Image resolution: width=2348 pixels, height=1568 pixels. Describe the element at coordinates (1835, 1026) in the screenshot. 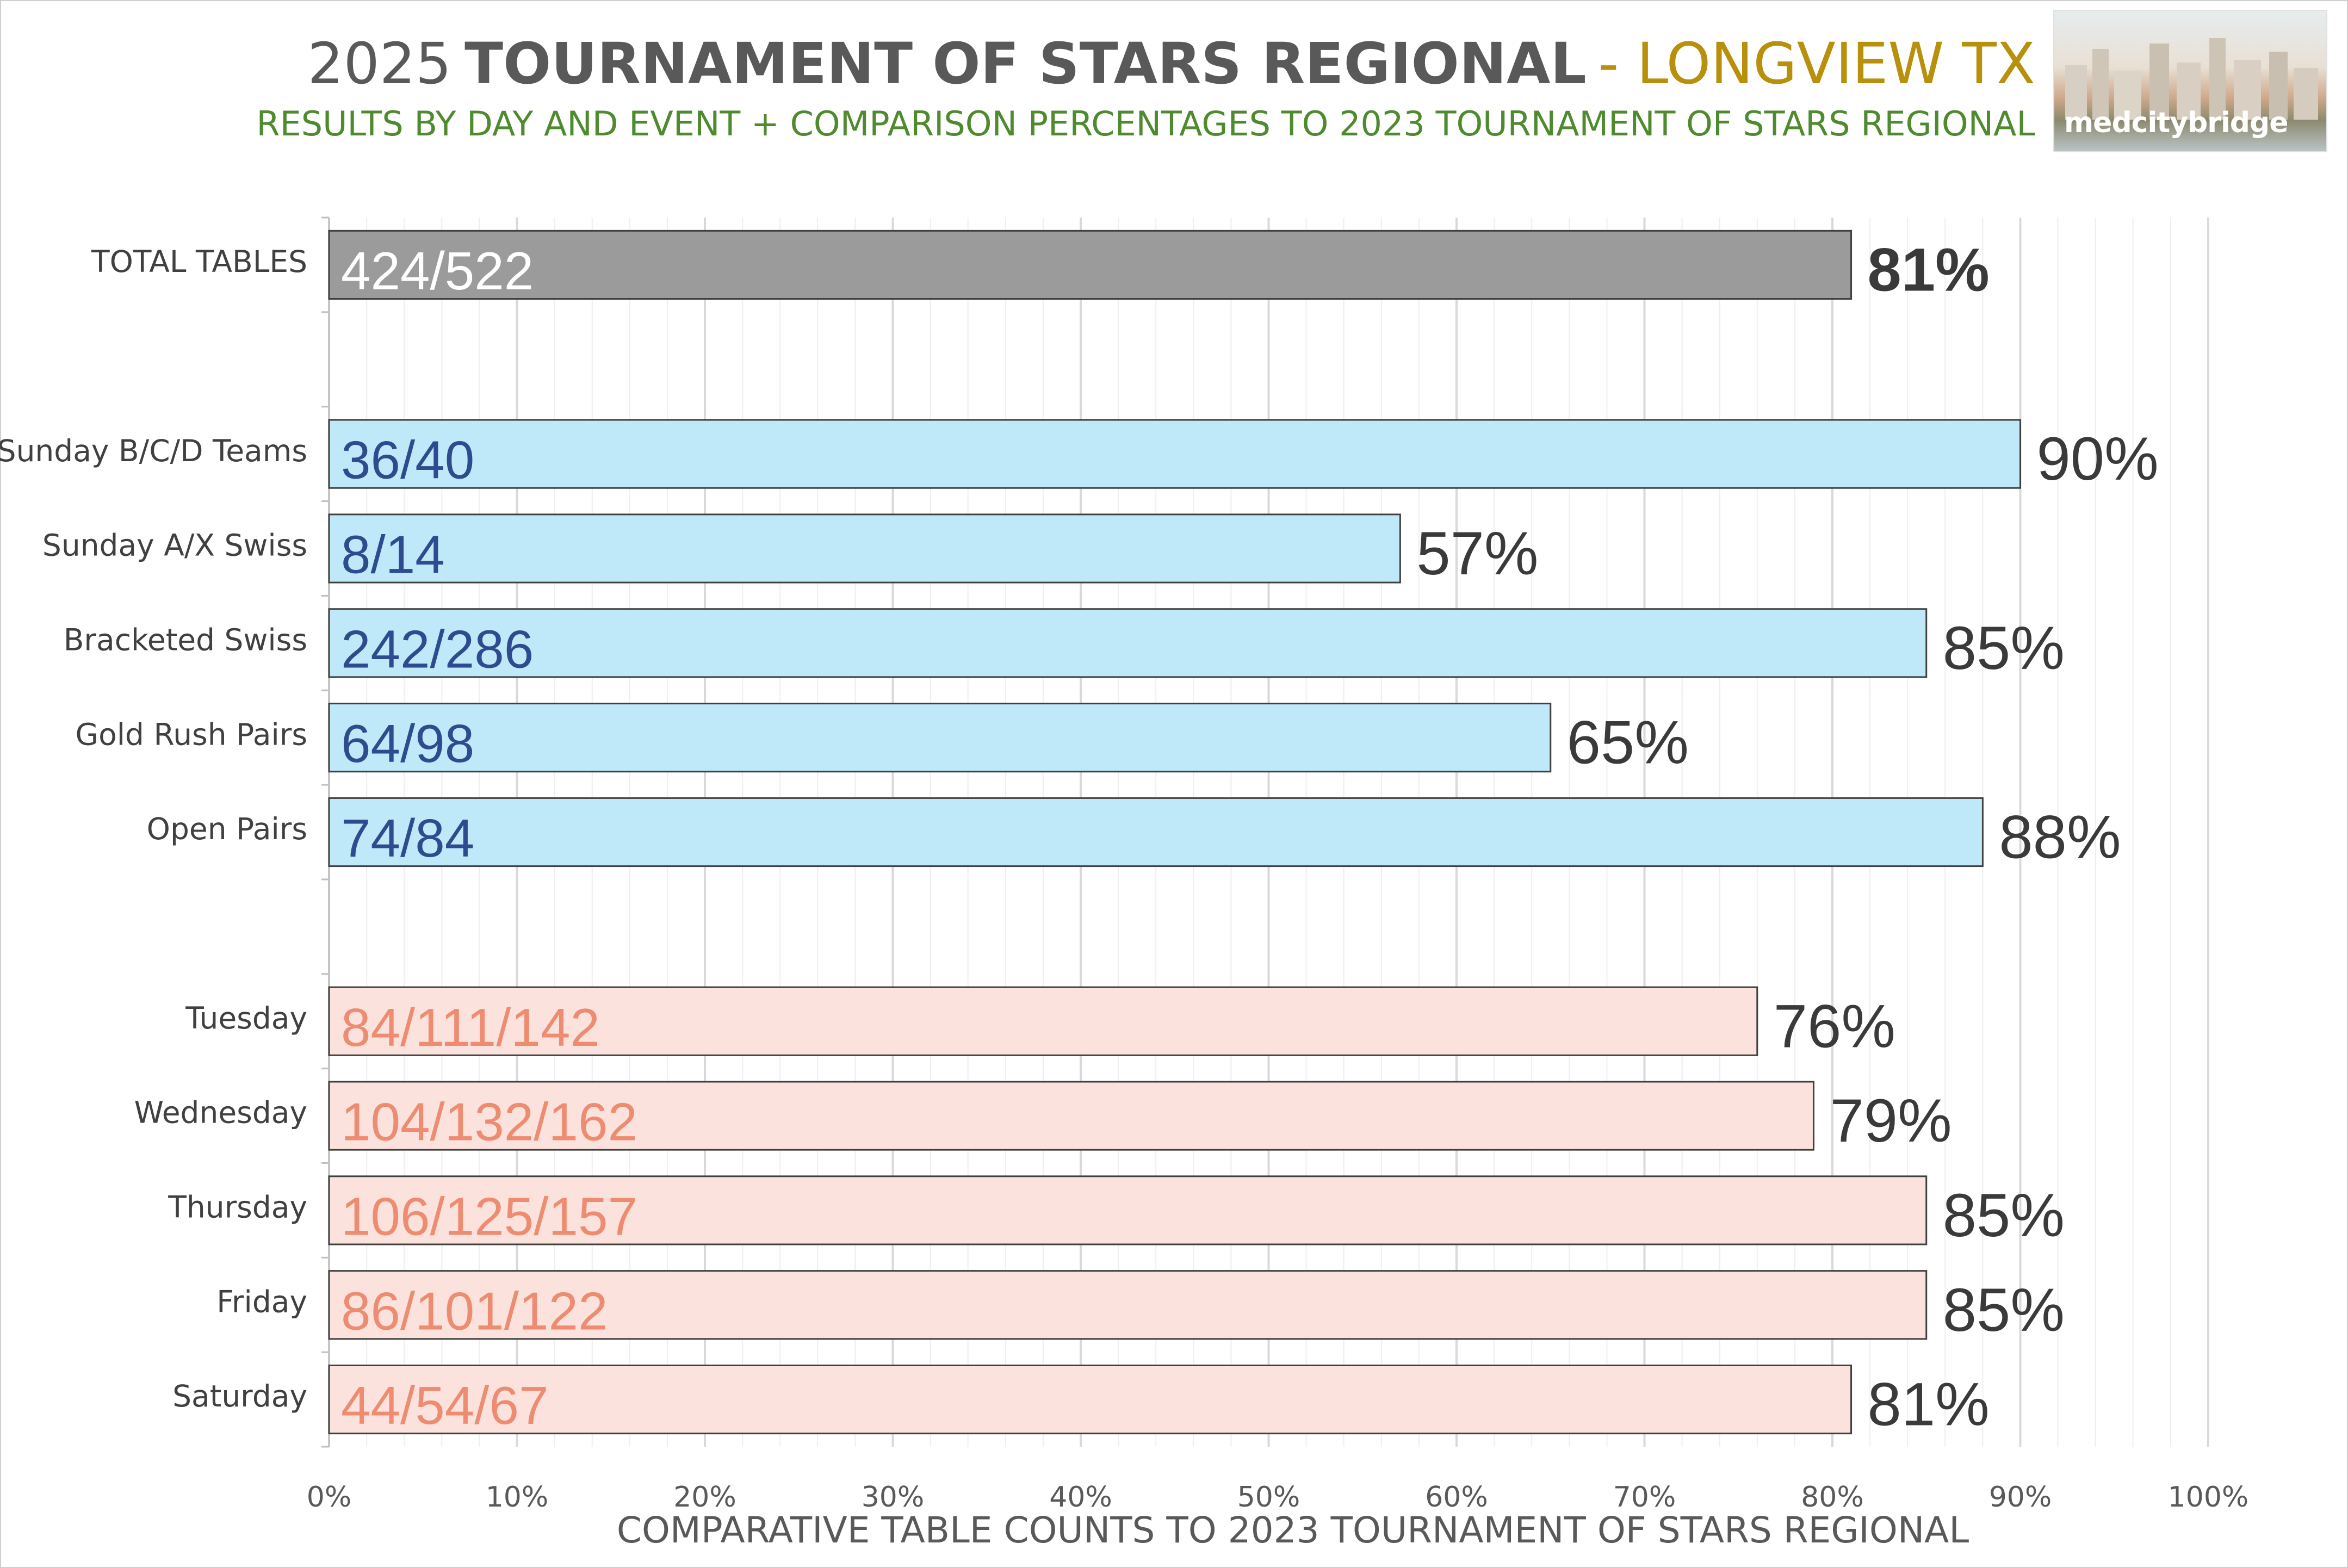

I see `percent-label: 76%` at that location.